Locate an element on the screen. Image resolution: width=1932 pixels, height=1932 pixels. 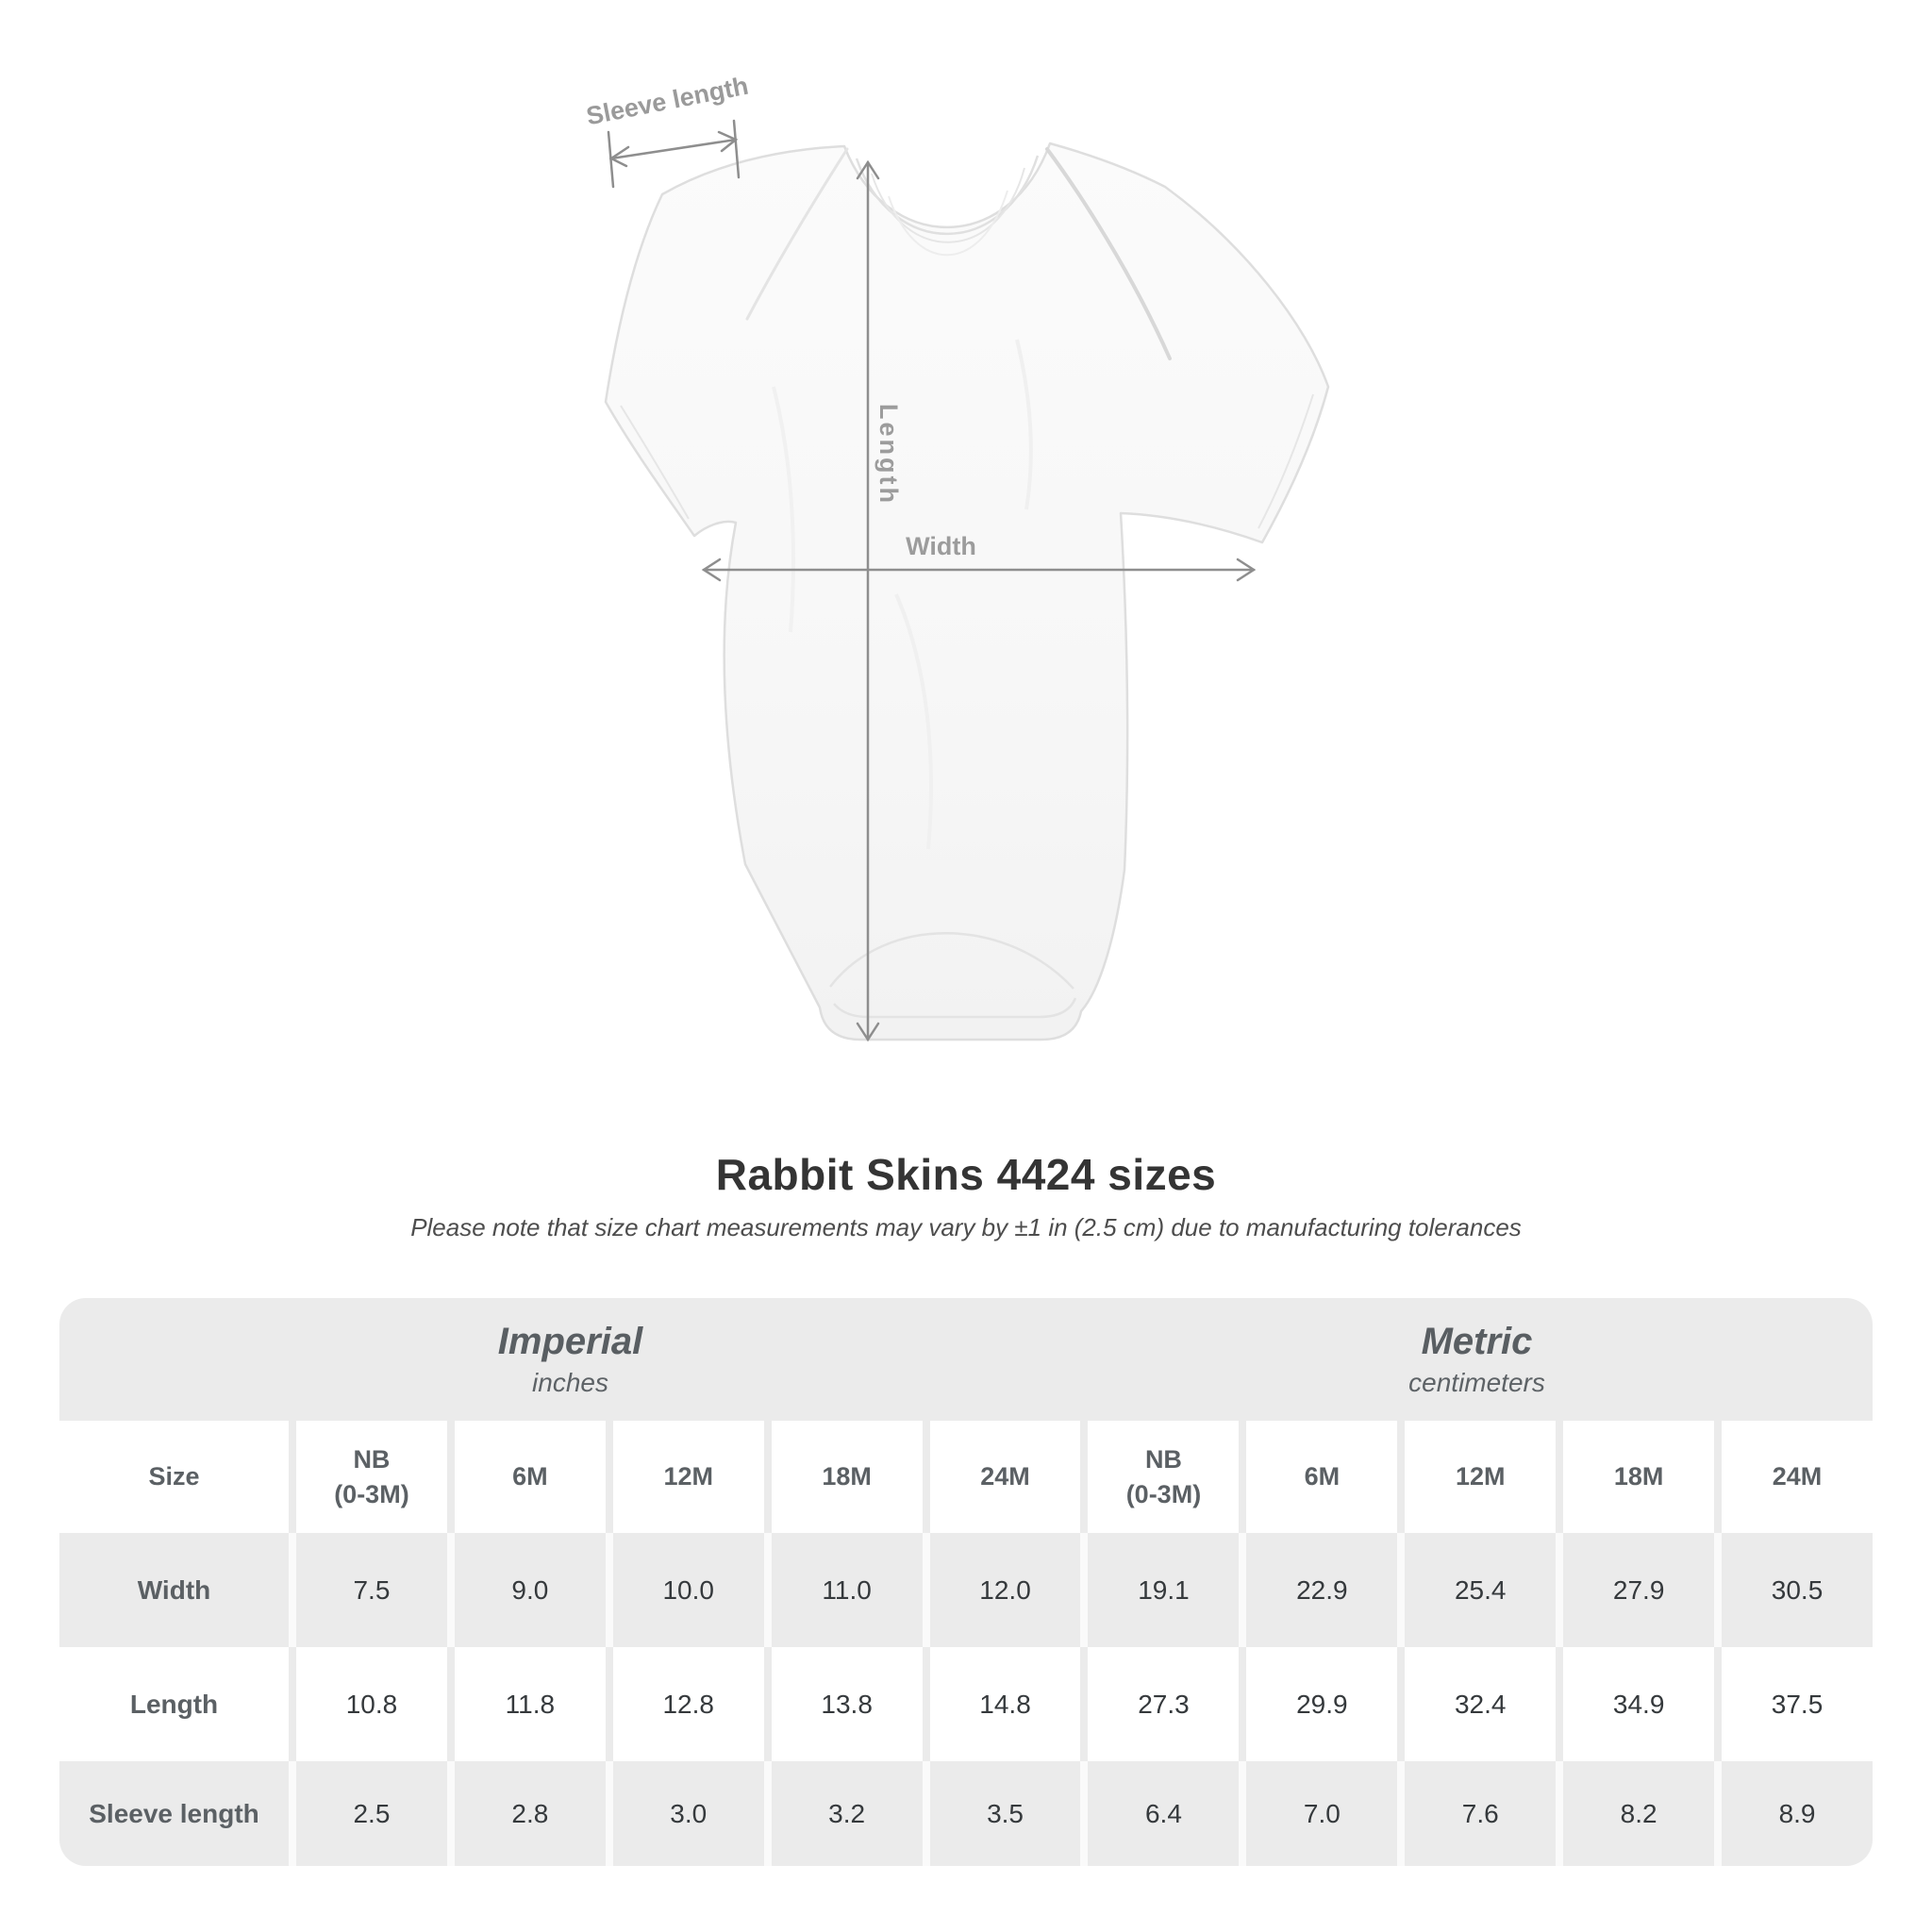
header-18m-metric: 18M is located at coordinates (1639, 1477).